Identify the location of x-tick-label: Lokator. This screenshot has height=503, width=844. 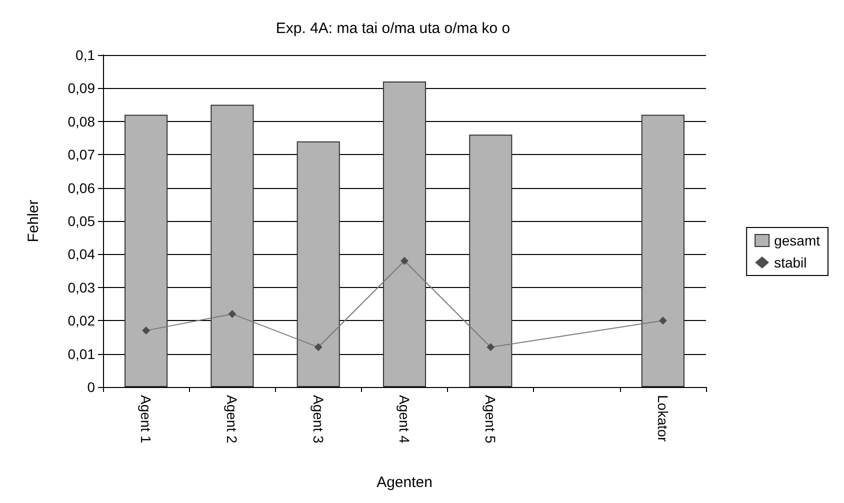
(662, 418).